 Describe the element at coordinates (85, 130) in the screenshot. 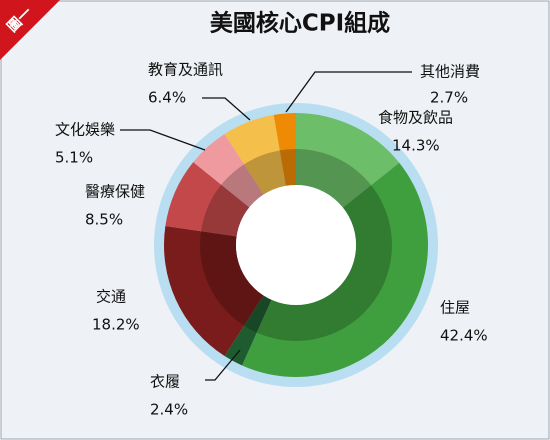

I see `category-label: 文化娛樂` at that location.